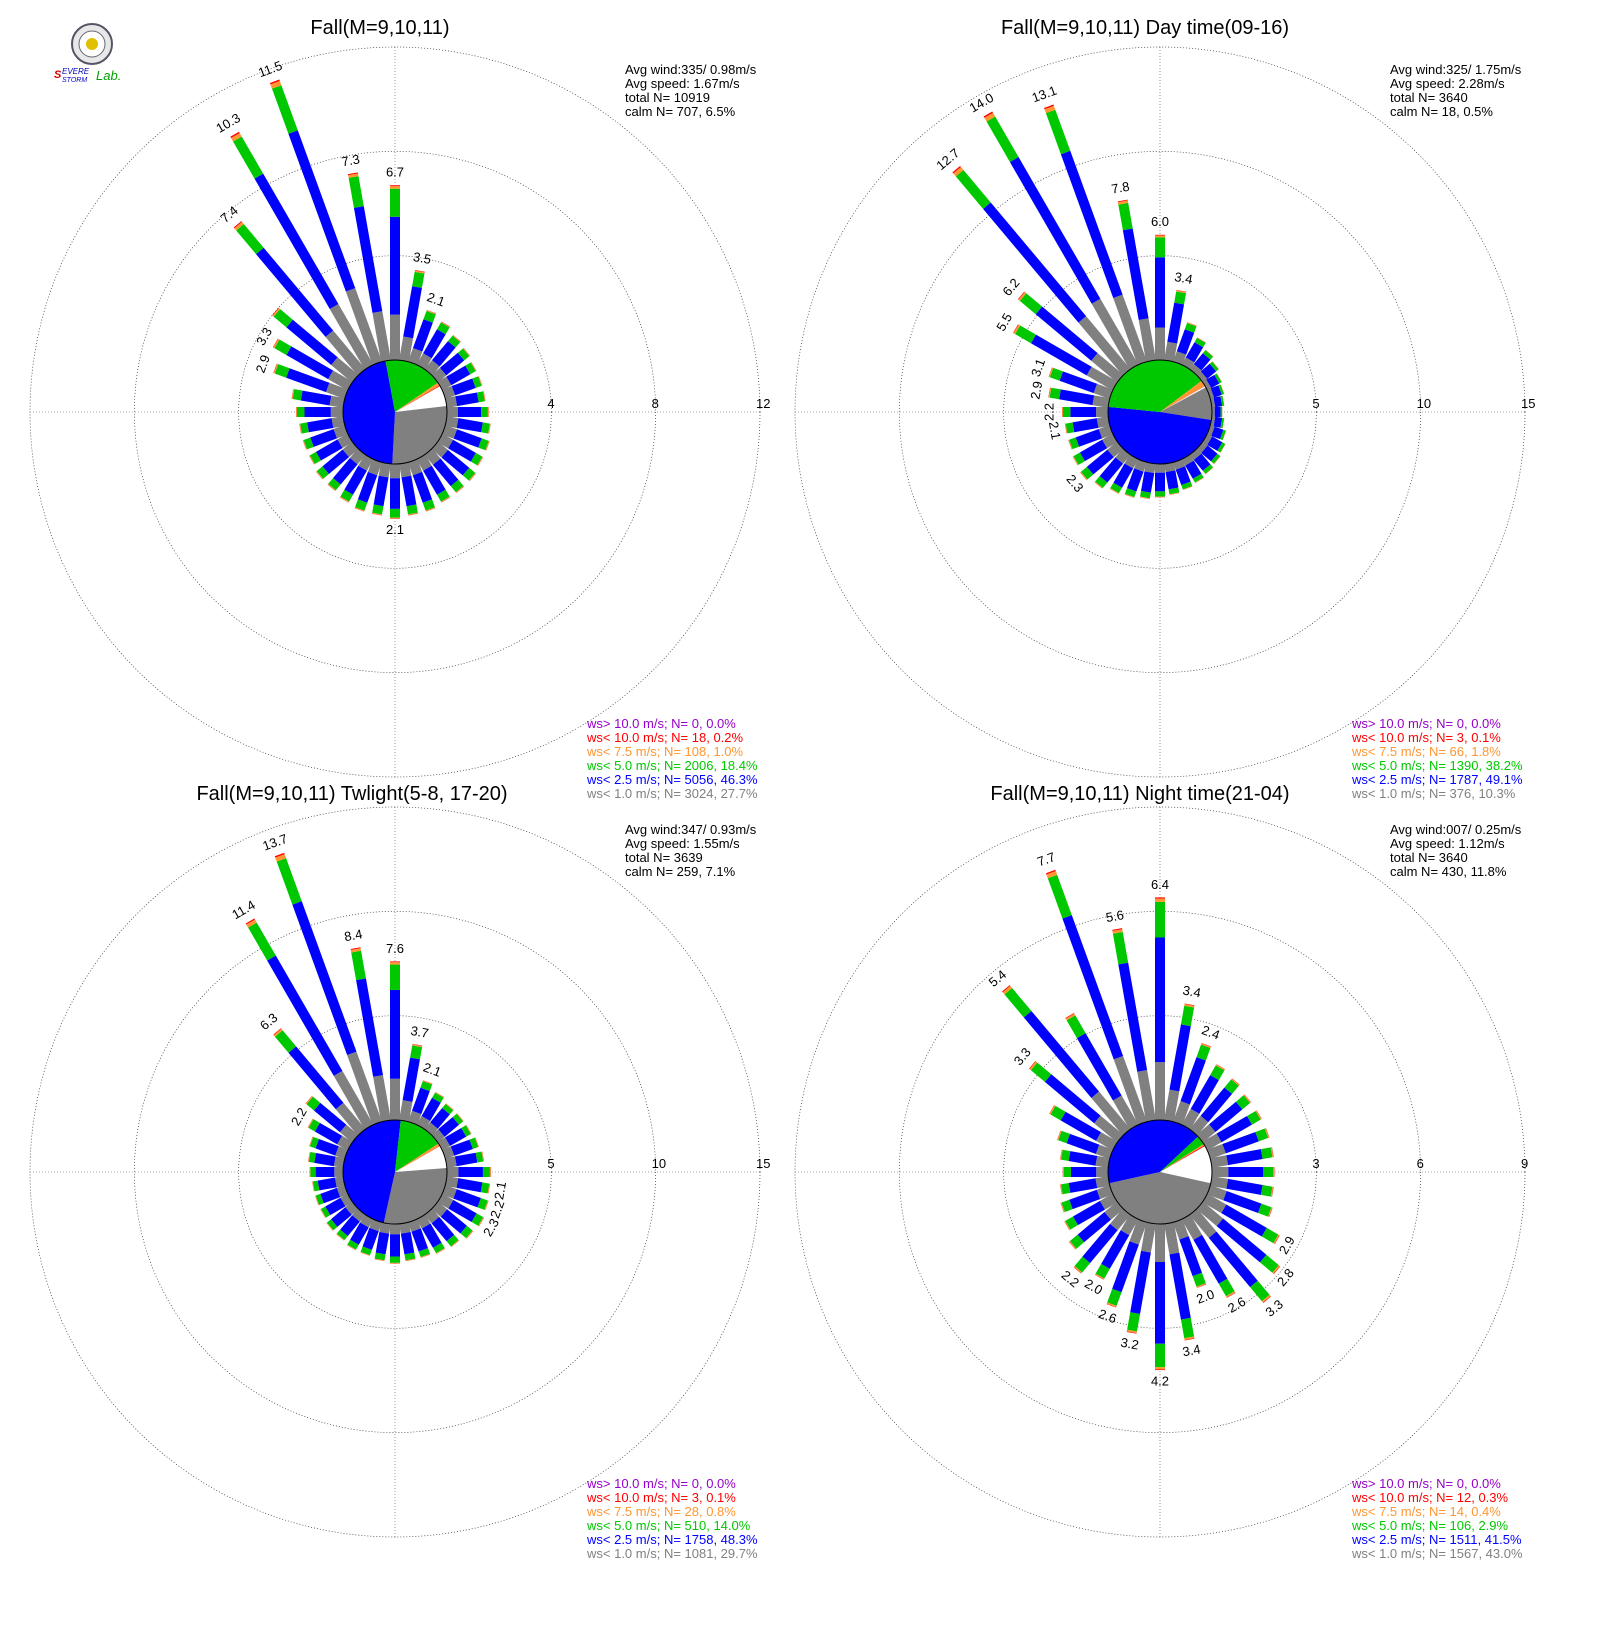 This screenshot has height=1640, width=1620. I want to click on ring-label: 15, so click(1528, 403).